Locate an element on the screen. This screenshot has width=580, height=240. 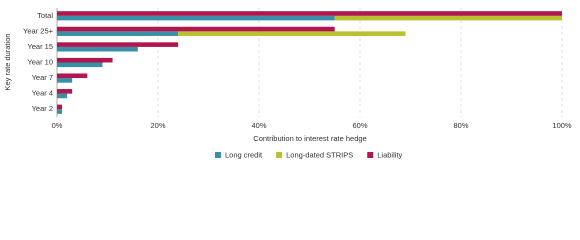
x-tick-label: 20% is located at coordinates (157, 125).